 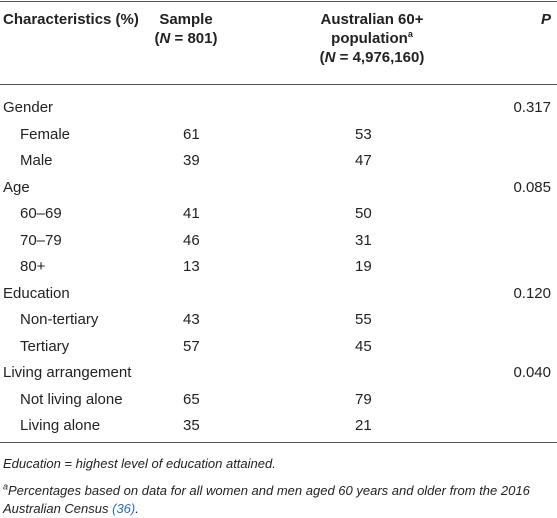 I want to click on header-cell: Sample (N = 801), so click(x=186, y=29).